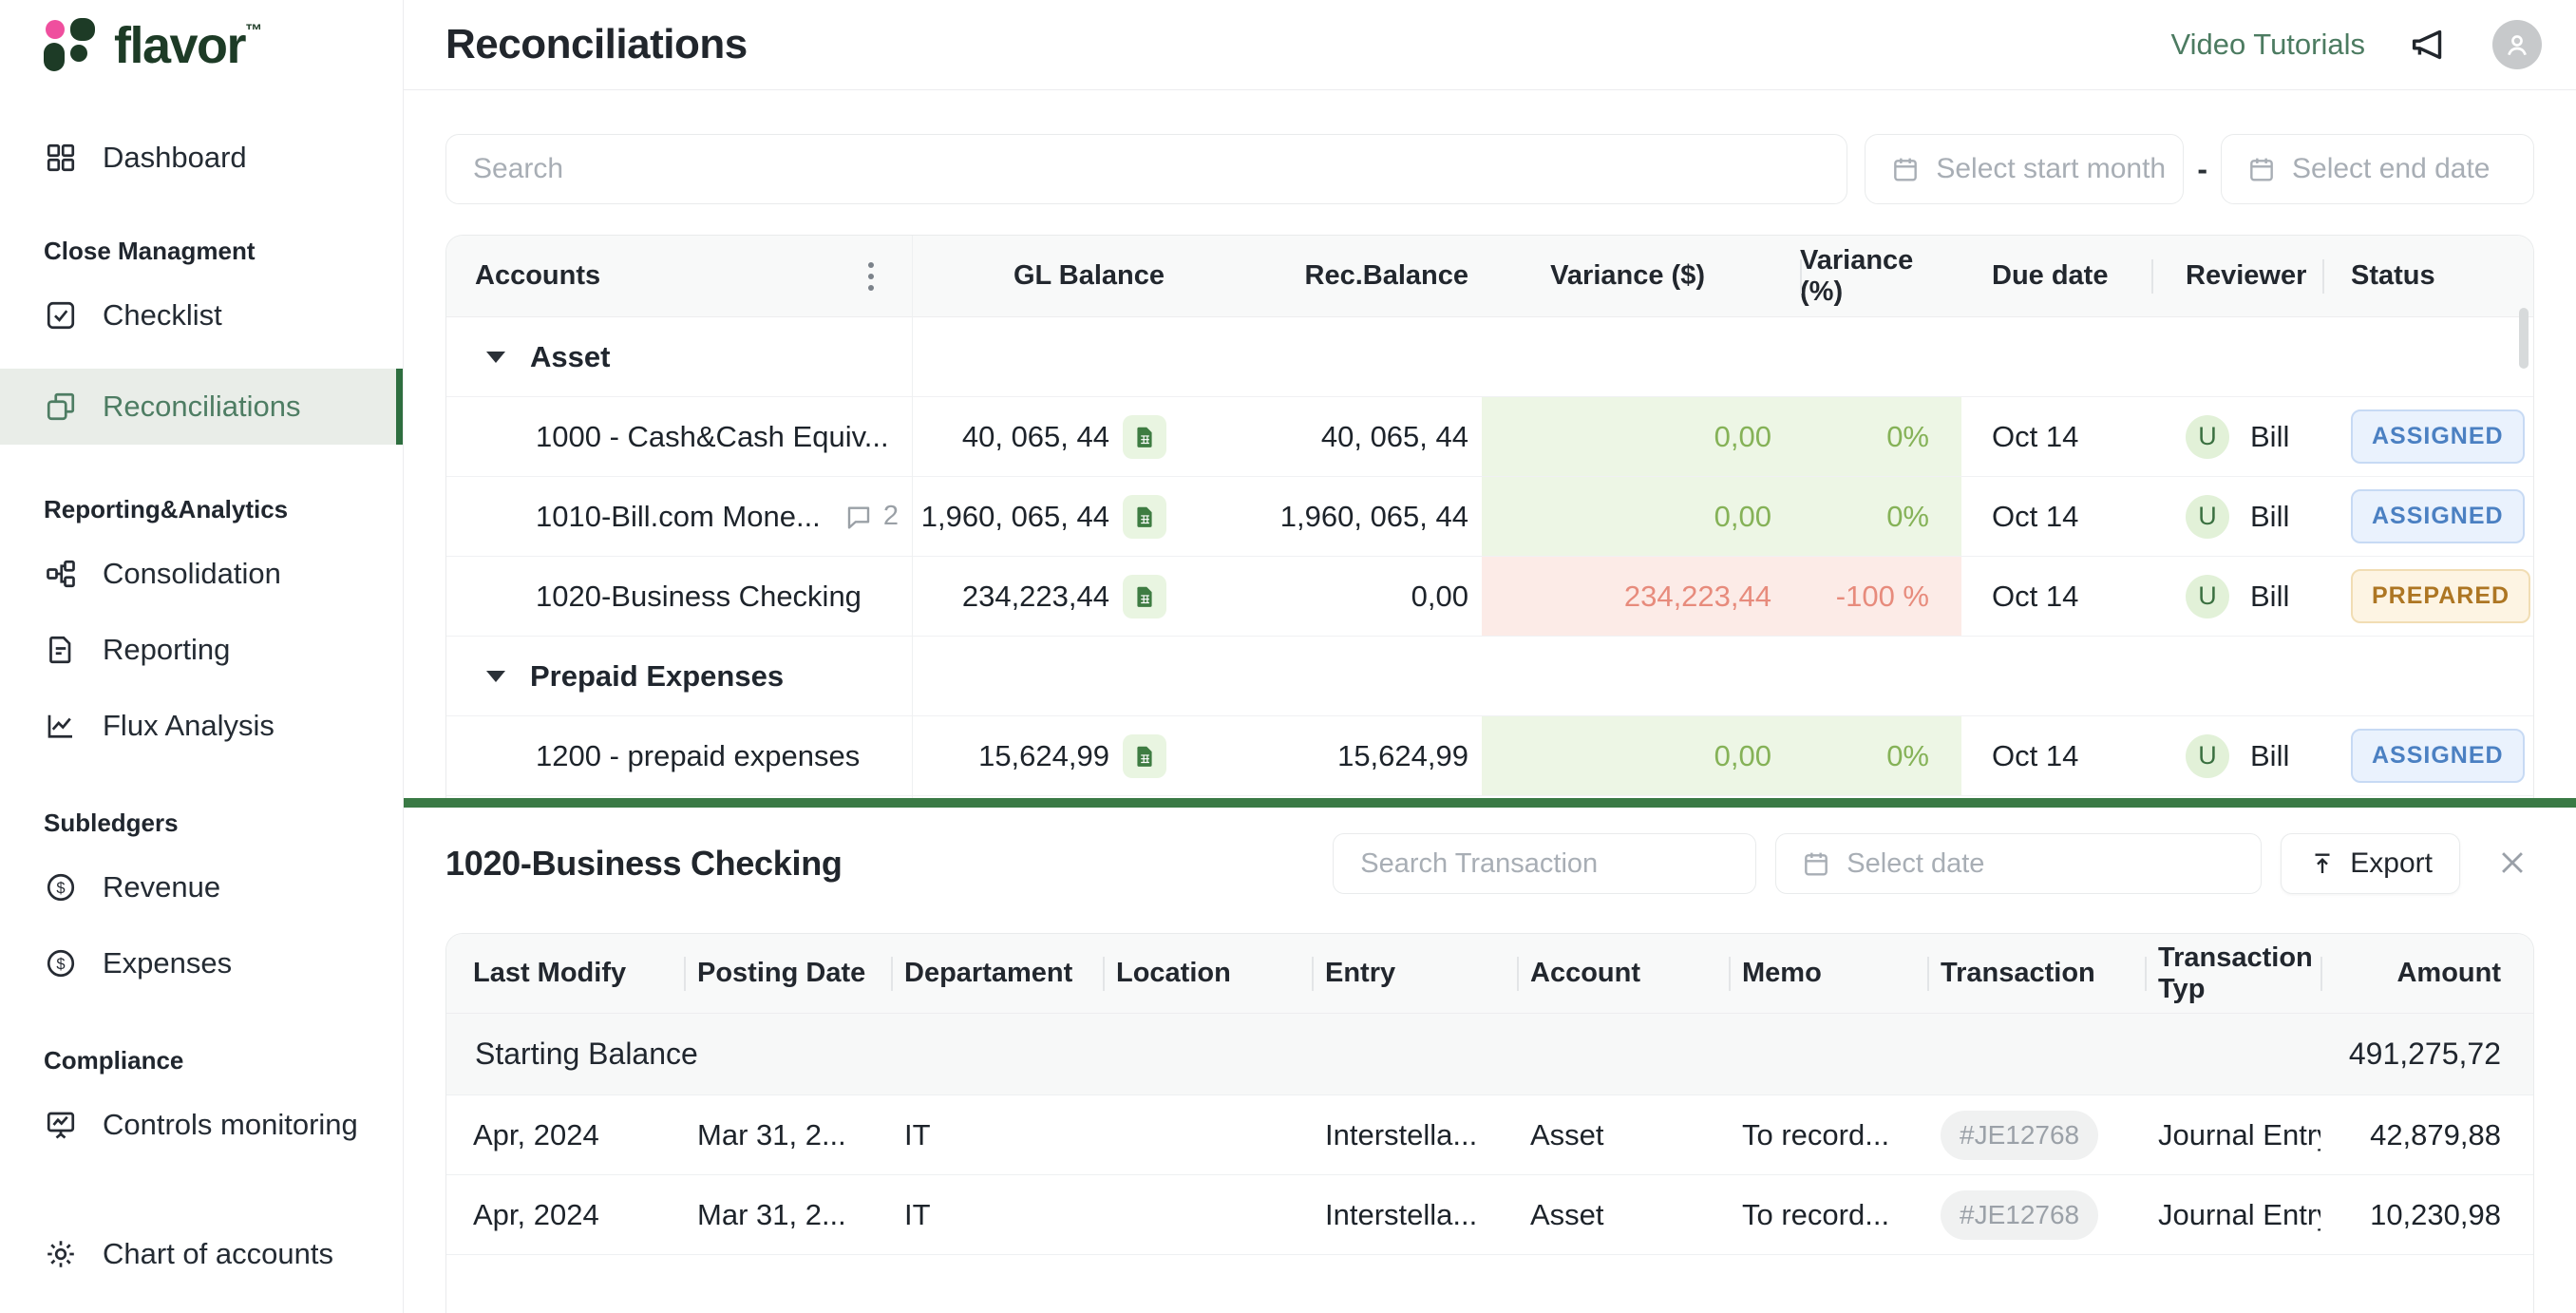 The image size is (2576, 1313). Describe the element at coordinates (871, 276) in the screenshot. I see `kebab-menu-icon` at that location.